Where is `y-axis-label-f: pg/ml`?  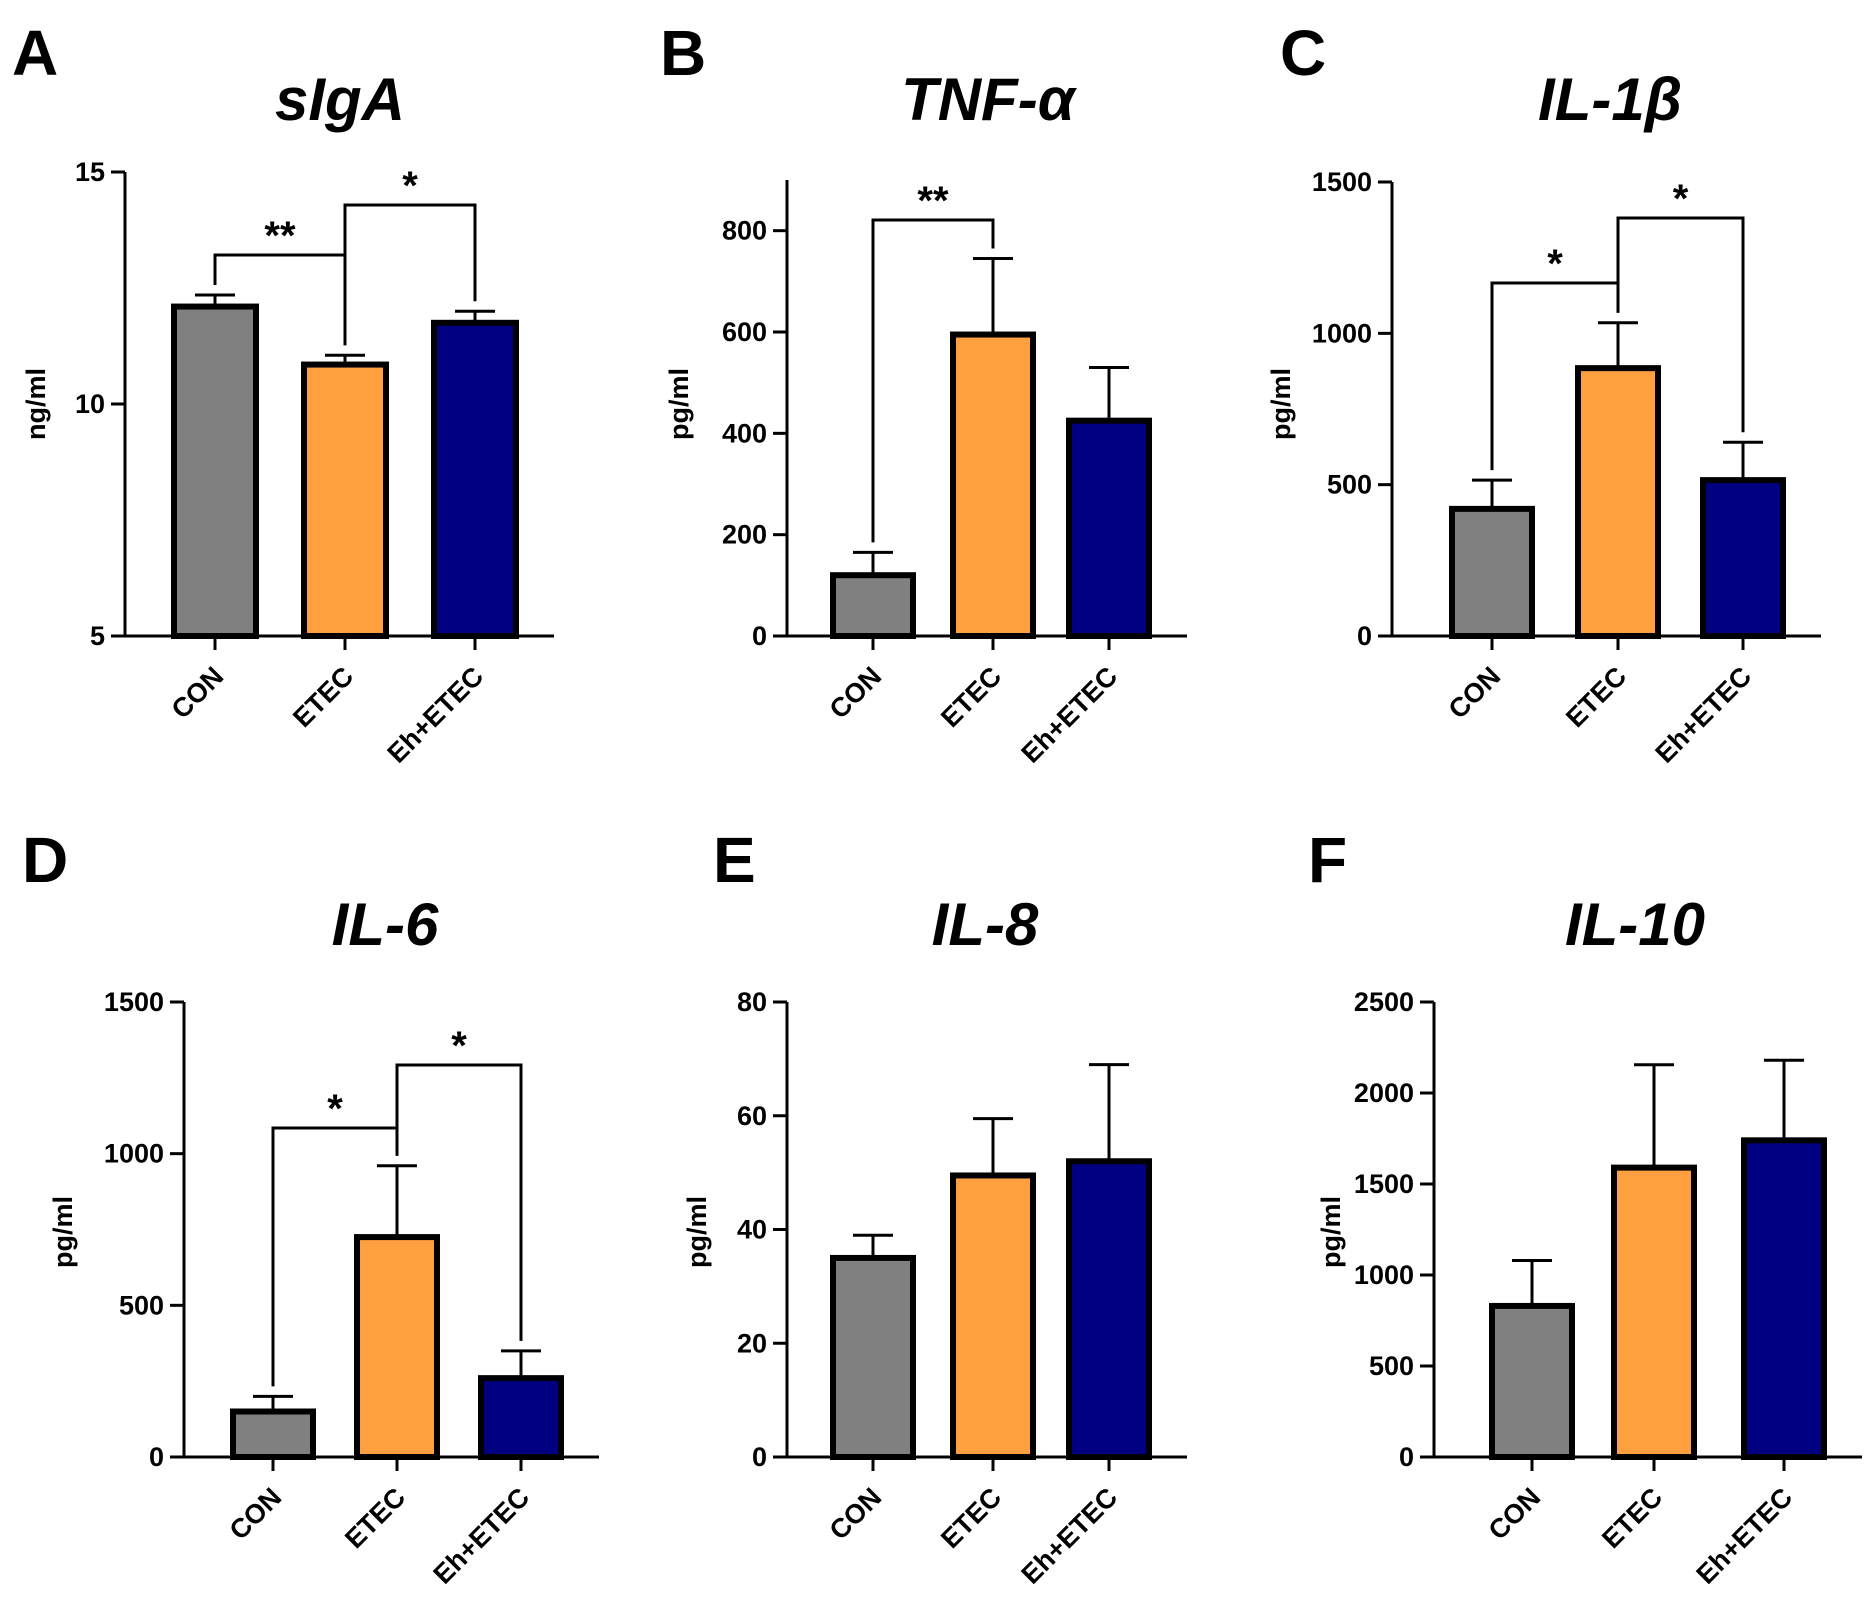
y-axis-label-f: pg/ml is located at coordinates (1331, 1232).